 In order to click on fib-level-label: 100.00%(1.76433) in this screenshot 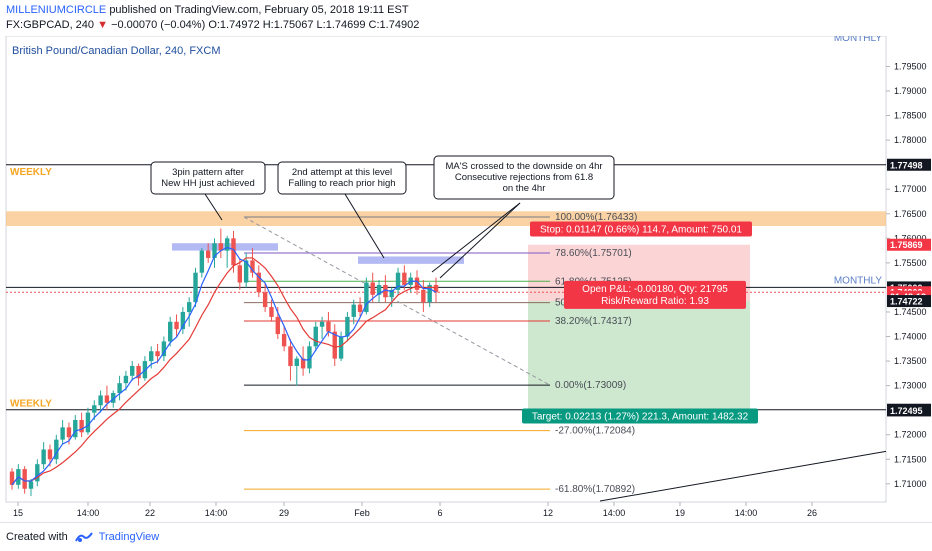, I will do `click(596, 217)`.